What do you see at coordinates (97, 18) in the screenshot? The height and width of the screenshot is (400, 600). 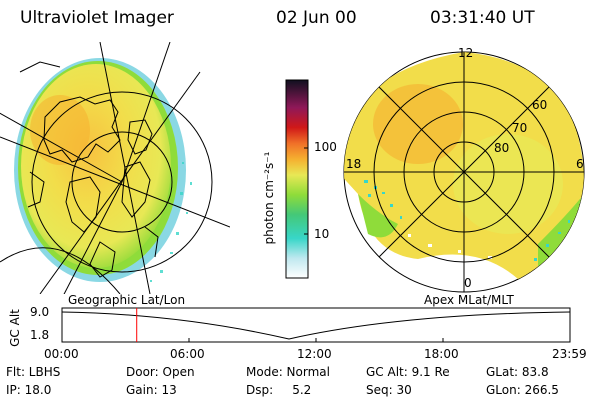 I see `instrument-title: Ultraviolet Imager` at bounding box center [97, 18].